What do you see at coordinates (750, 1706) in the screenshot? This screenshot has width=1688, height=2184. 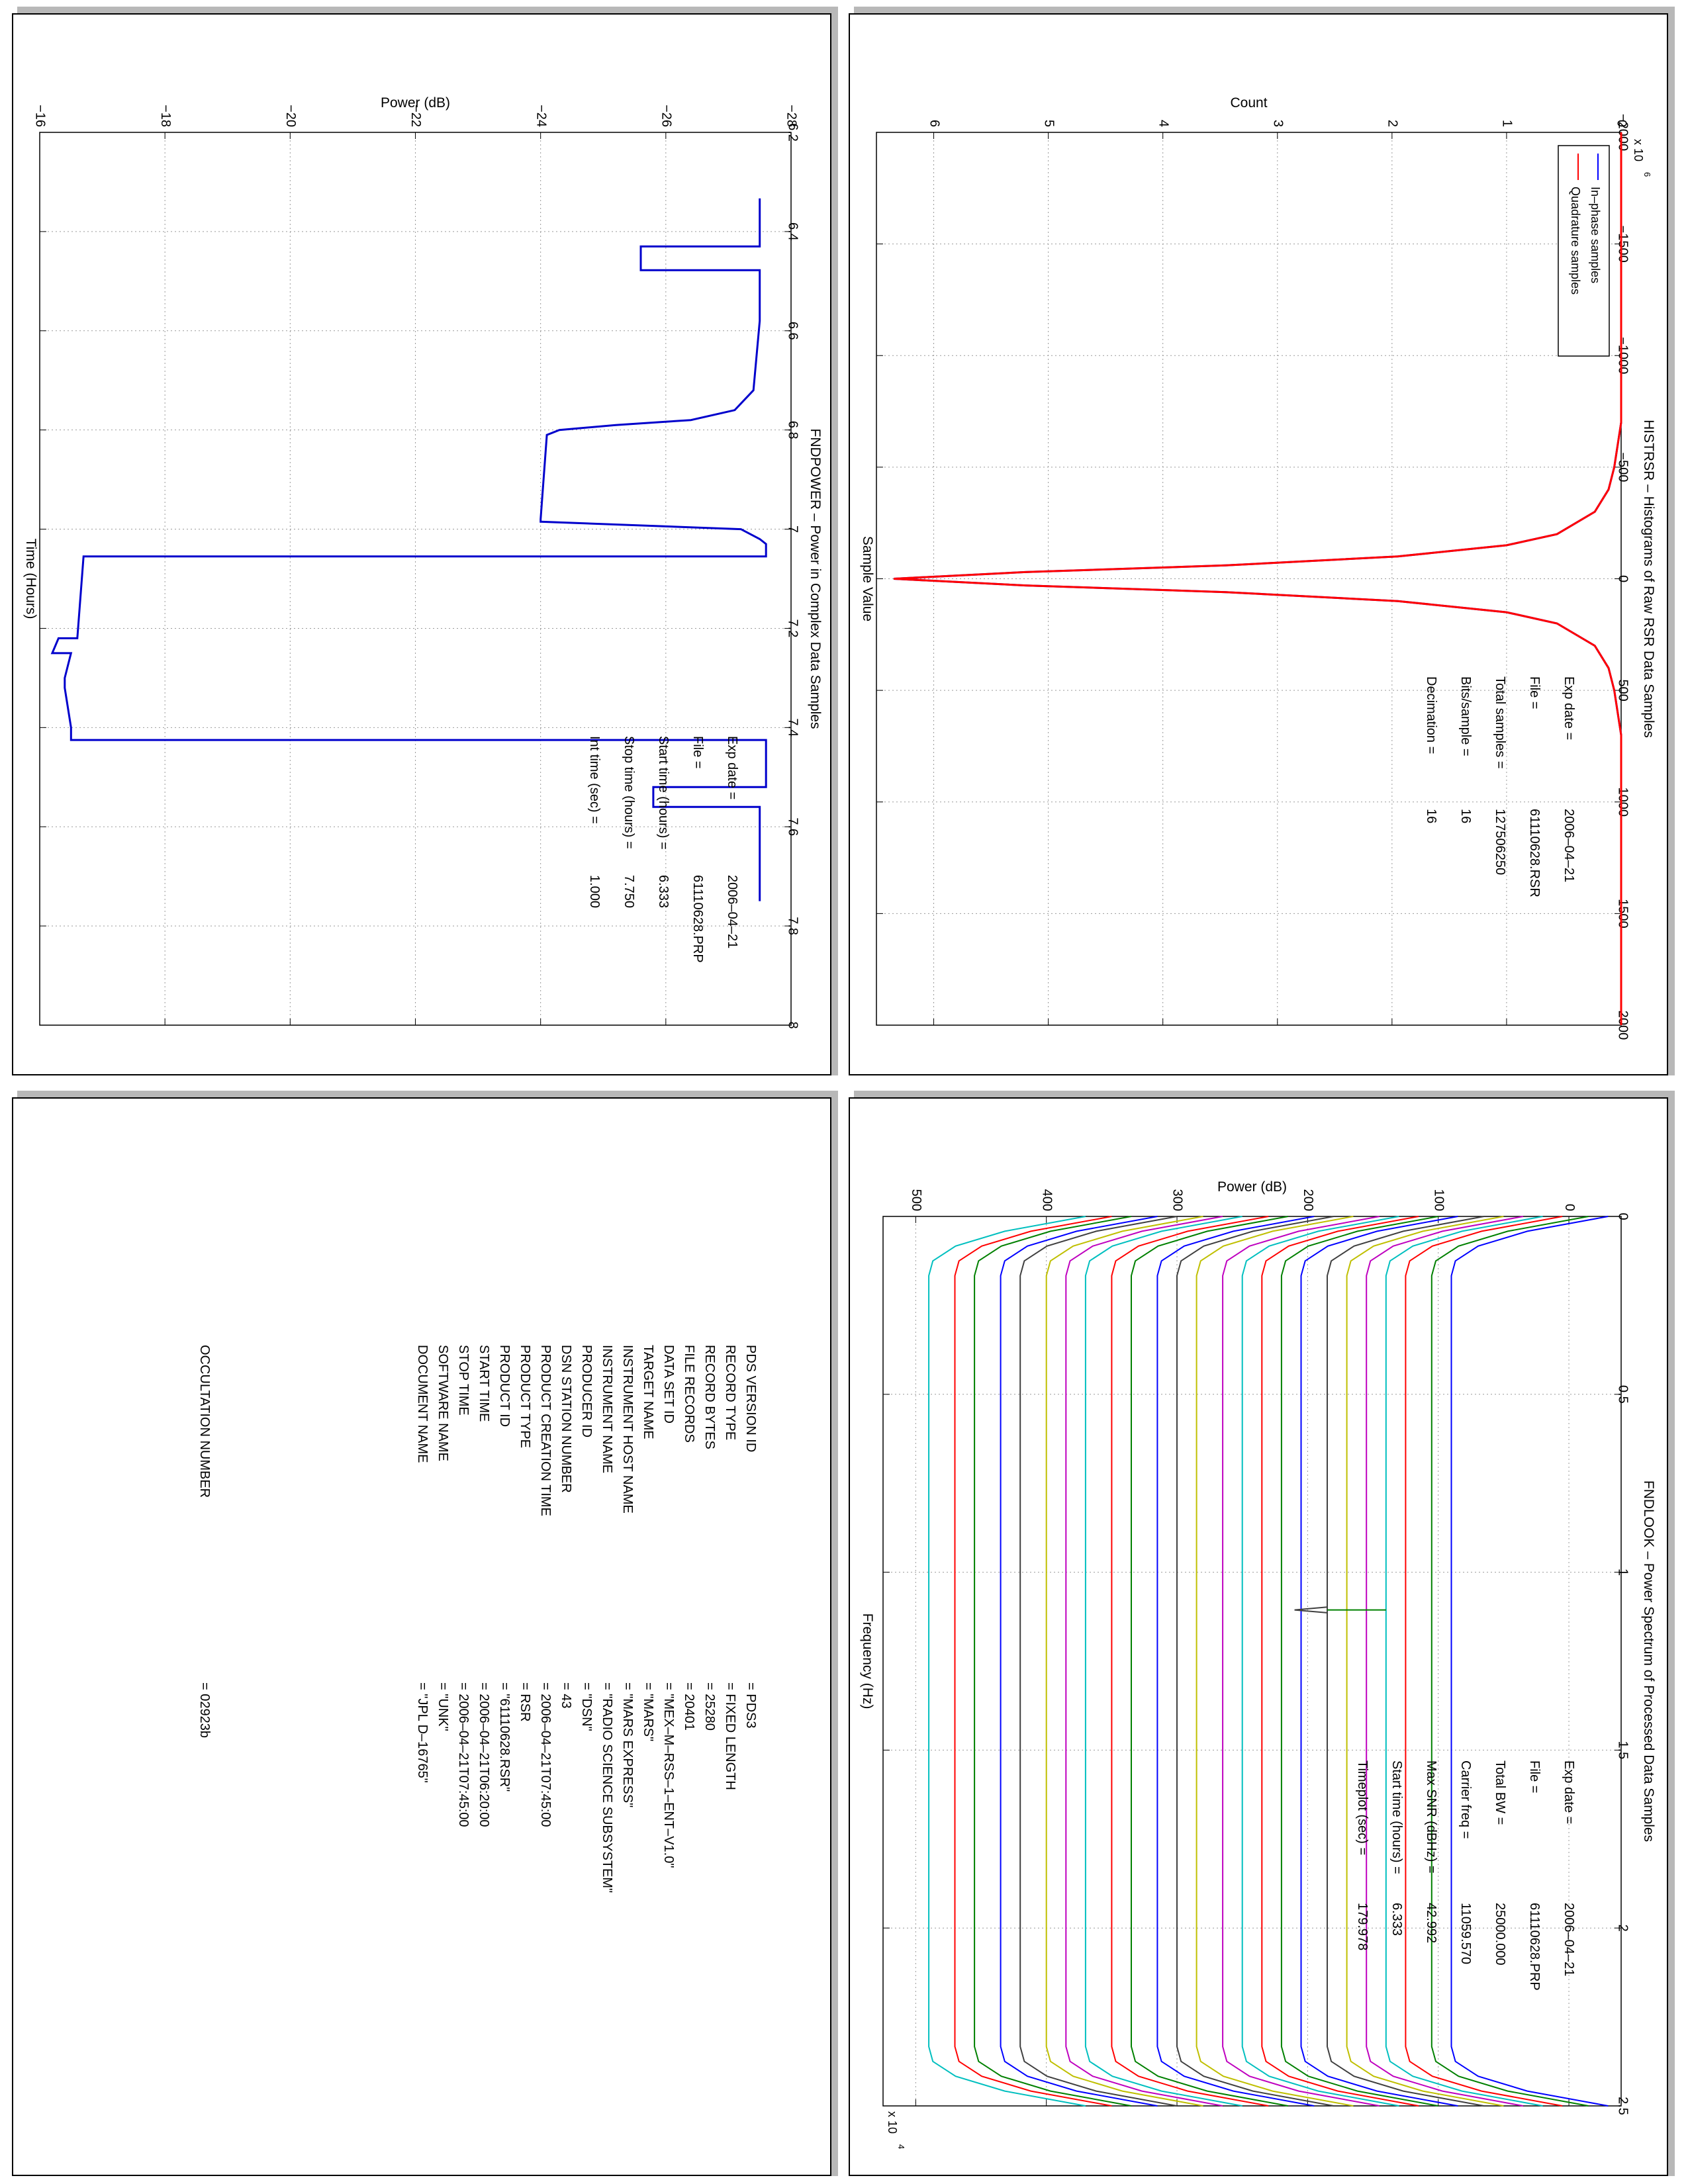 I see `label-value: = PDS3` at bounding box center [750, 1706].